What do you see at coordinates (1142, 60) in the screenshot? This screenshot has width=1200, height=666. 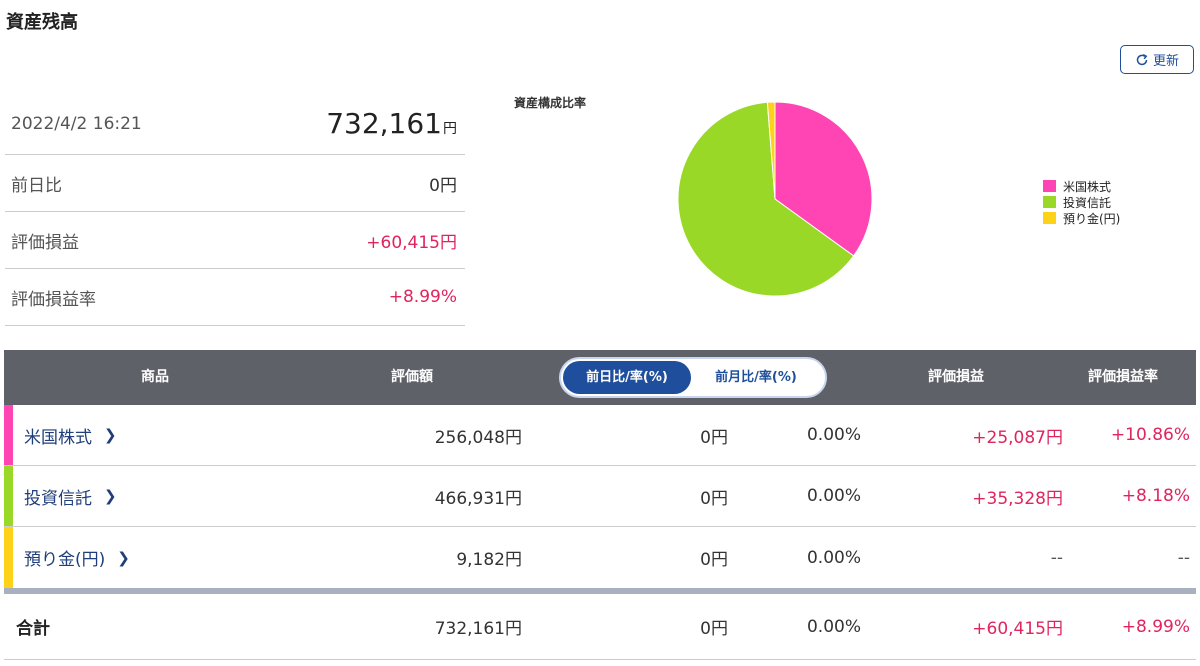 I see `refresh-icon` at bounding box center [1142, 60].